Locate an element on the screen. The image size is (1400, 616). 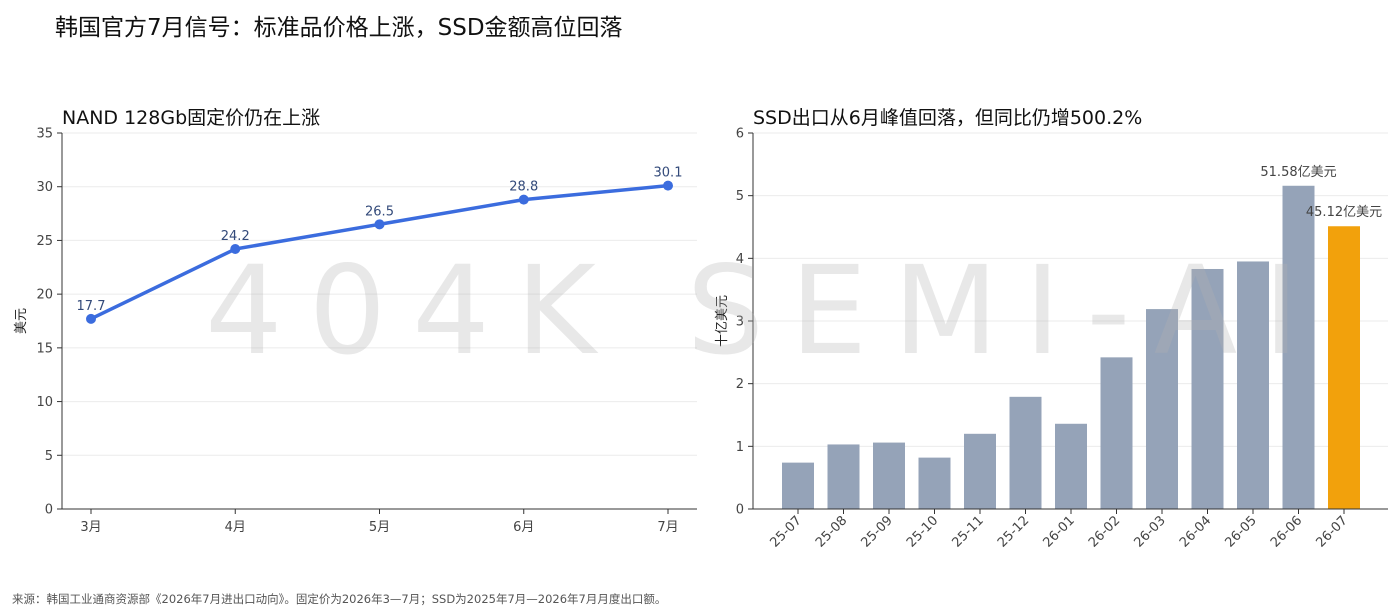
bar-annotation: 45.12亿美元 is located at coordinates (1344, 212).